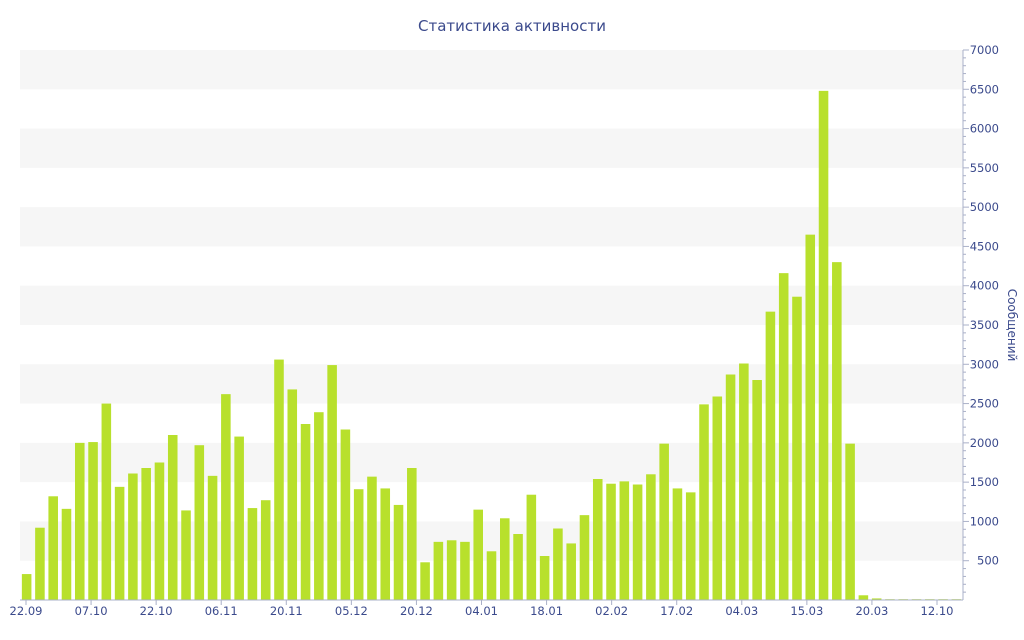 The image size is (1024, 640). What do you see at coordinates (806, 611) in the screenshot?
I see `x-tick-label: 15.03` at bounding box center [806, 611].